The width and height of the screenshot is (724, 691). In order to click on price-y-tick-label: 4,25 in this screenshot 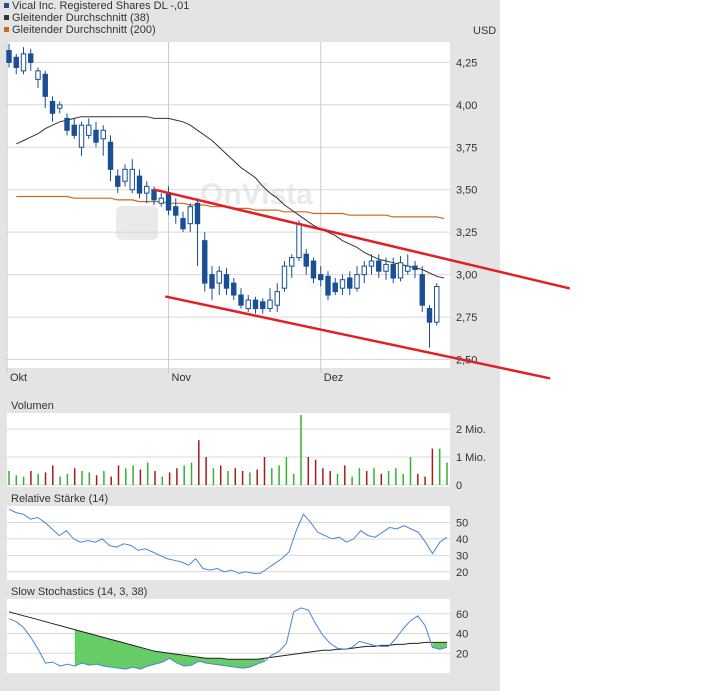, I will do `click(466, 63)`.